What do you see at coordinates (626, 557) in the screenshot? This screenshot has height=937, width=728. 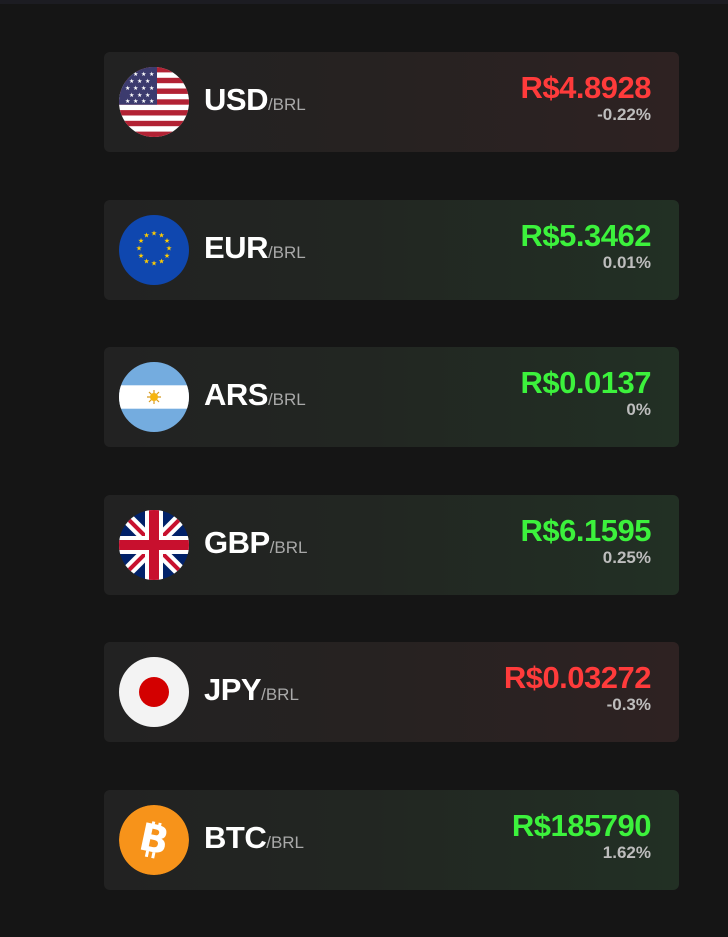 I see `change-percent: 0.25%` at bounding box center [626, 557].